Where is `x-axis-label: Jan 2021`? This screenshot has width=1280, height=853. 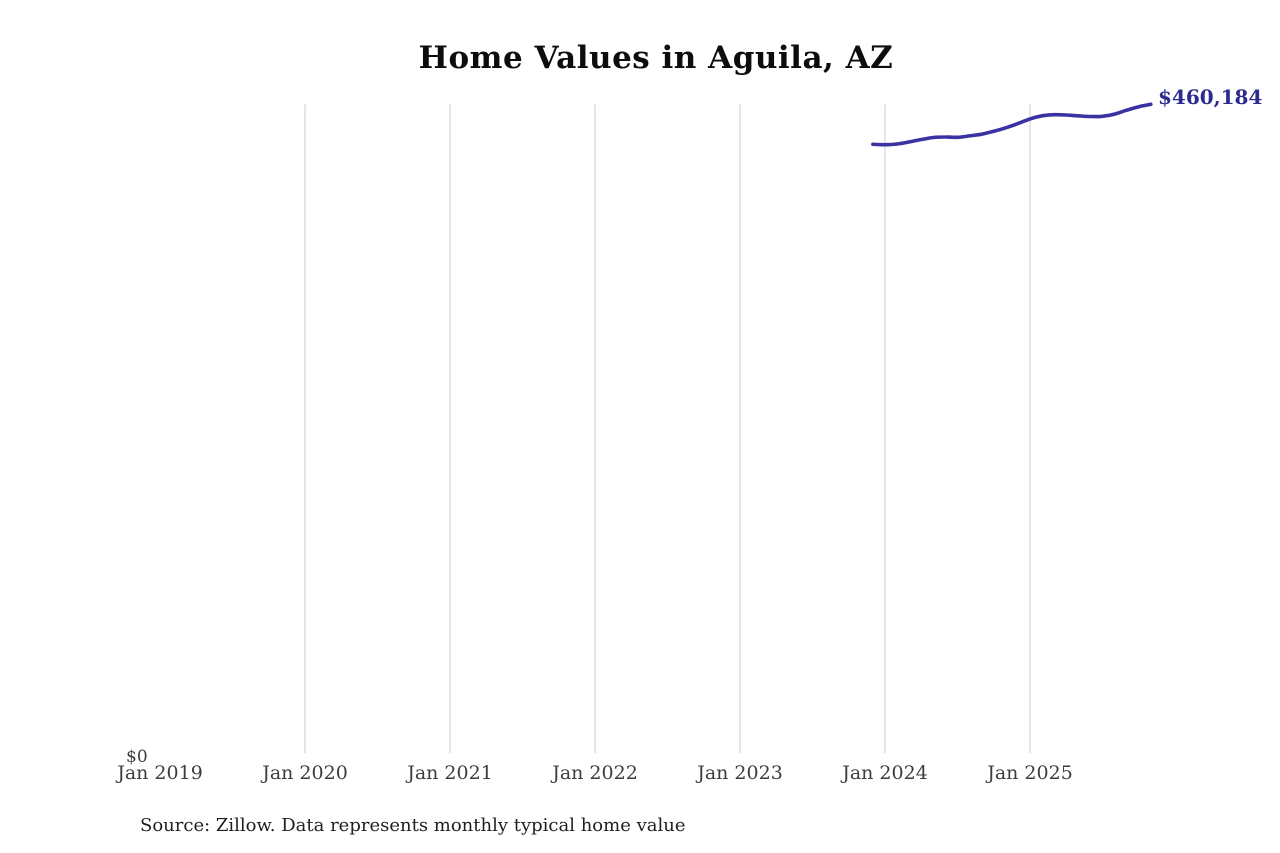
x-axis-label: Jan 2021 is located at coordinates (450, 773).